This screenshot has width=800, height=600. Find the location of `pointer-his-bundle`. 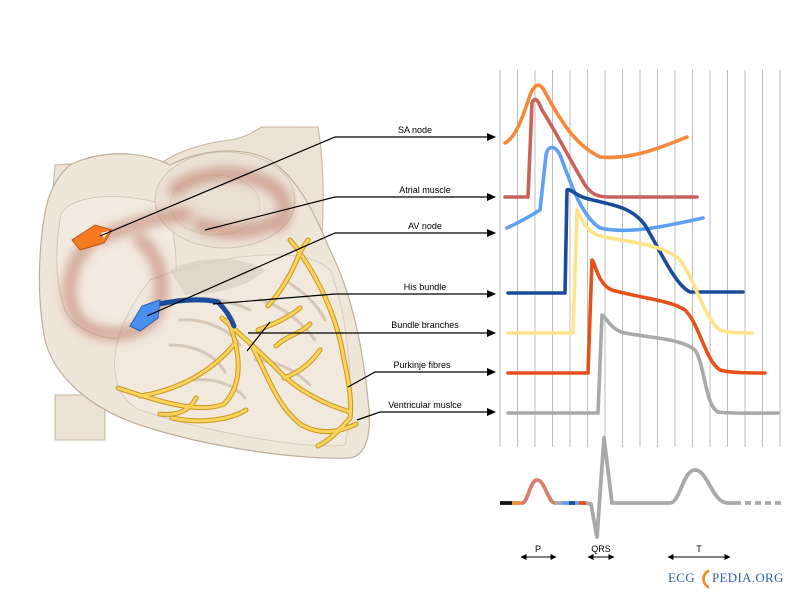

pointer-his-bundle is located at coordinates (354, 297).